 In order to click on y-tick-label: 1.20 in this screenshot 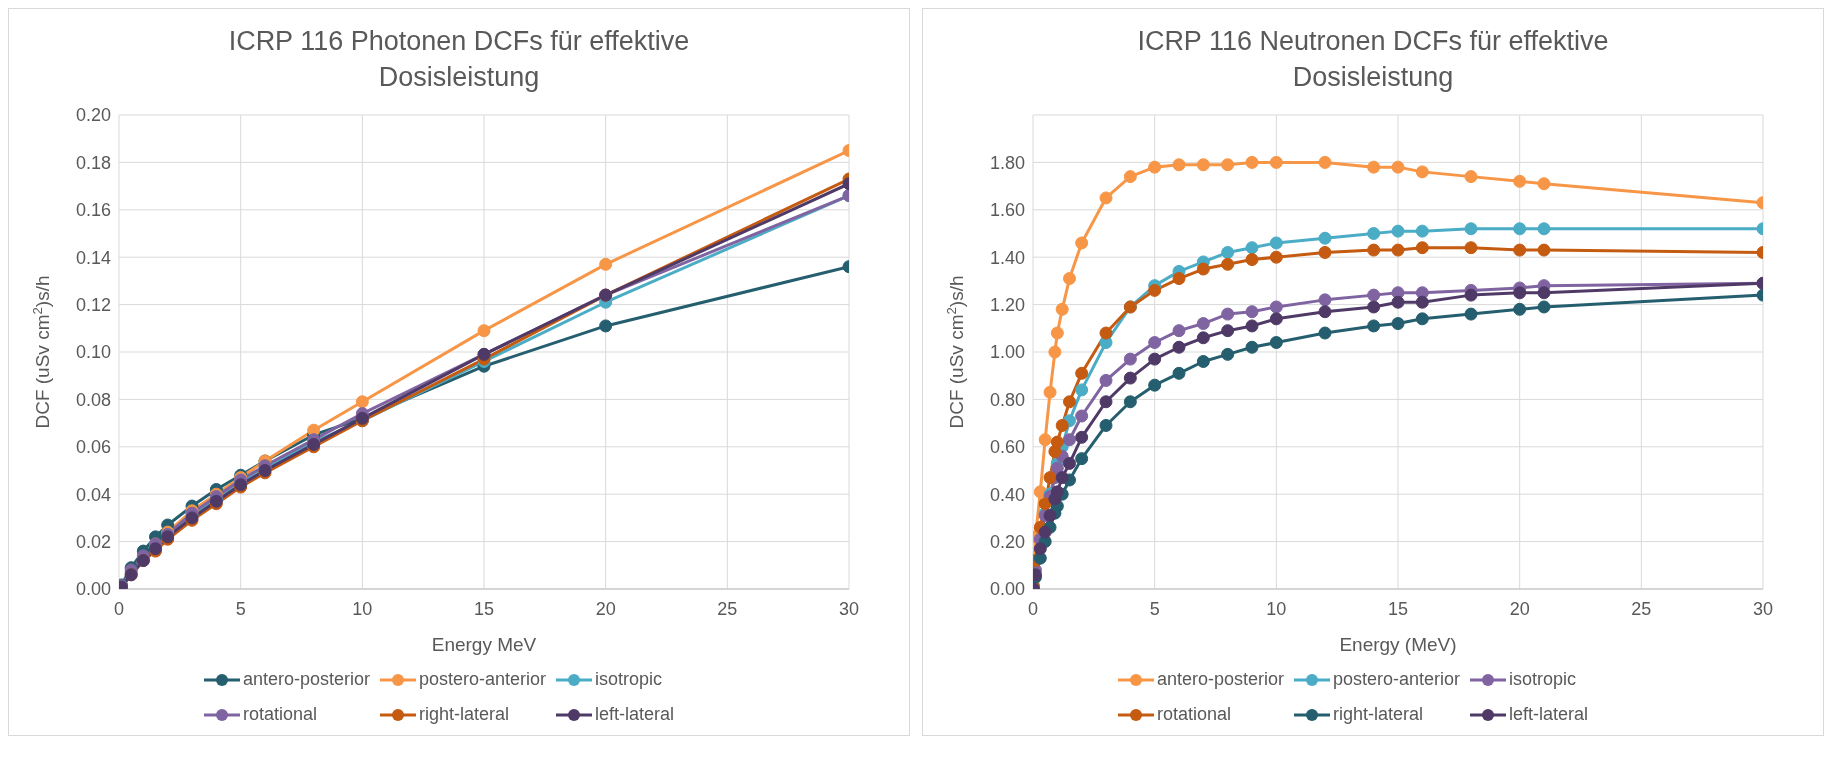, I will do `click(1007, 304)`.